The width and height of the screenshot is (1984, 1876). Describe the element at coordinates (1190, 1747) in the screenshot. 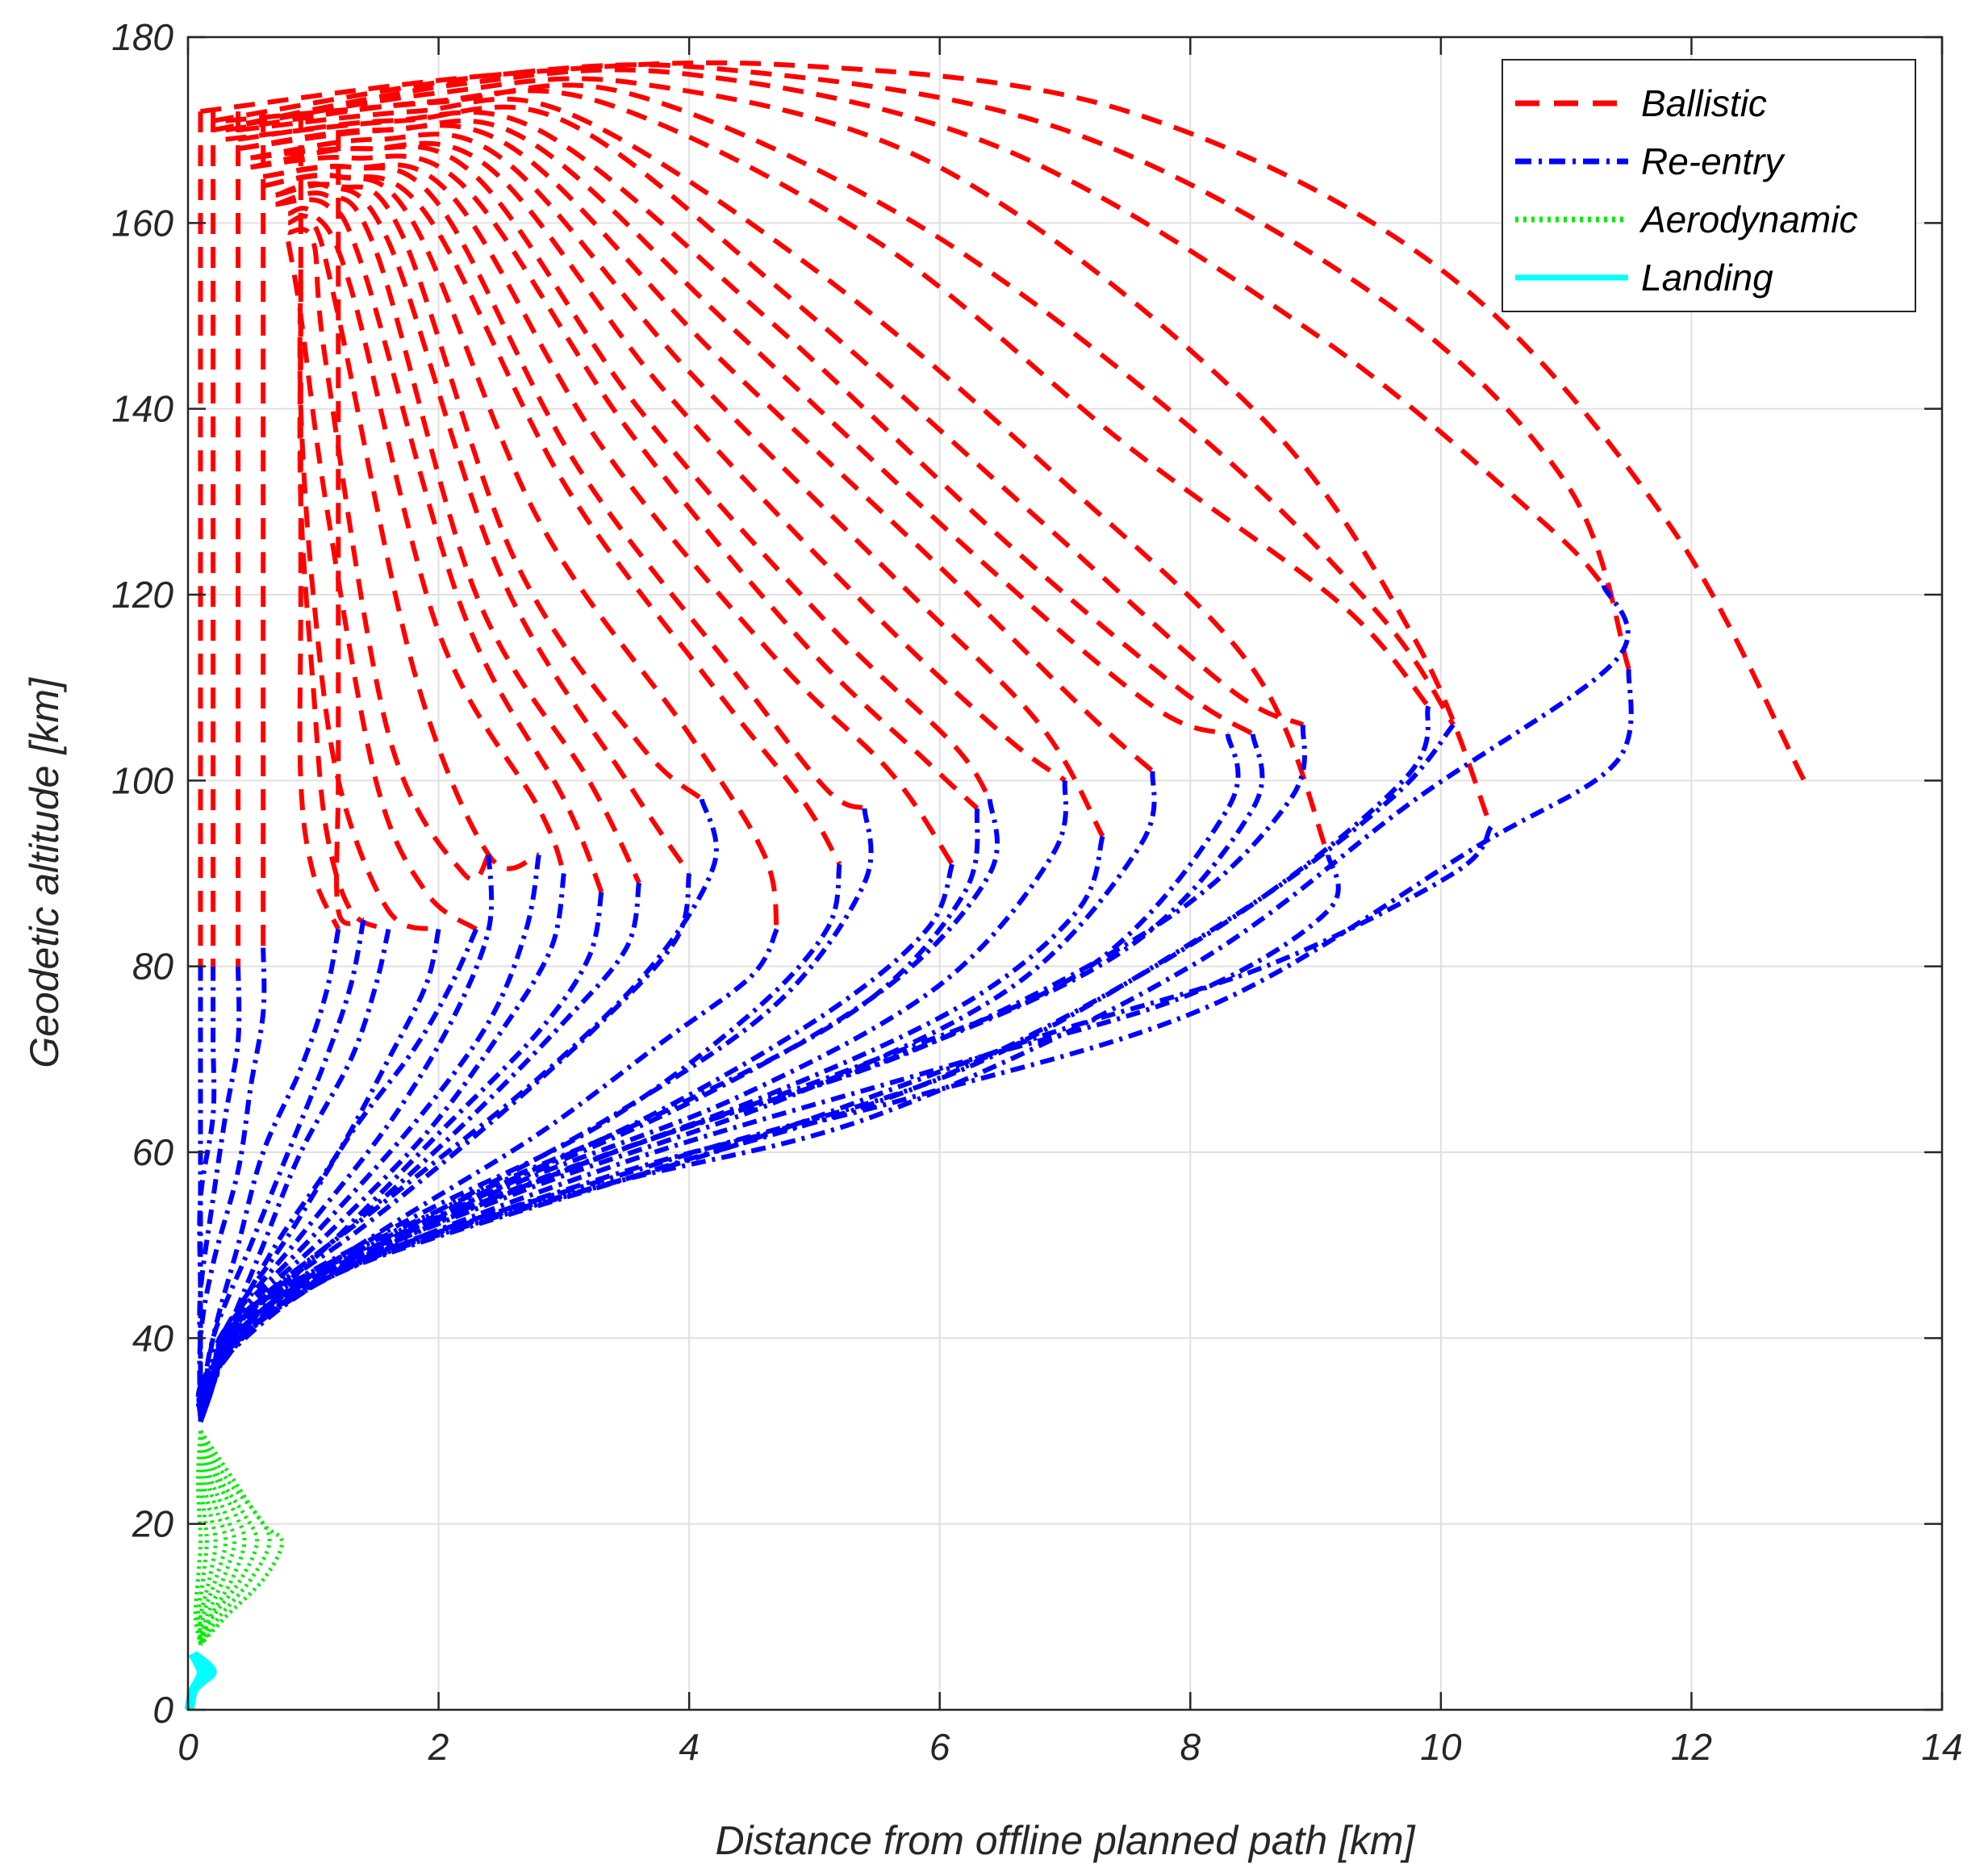

I see `x-tick-label: 8` at that location.